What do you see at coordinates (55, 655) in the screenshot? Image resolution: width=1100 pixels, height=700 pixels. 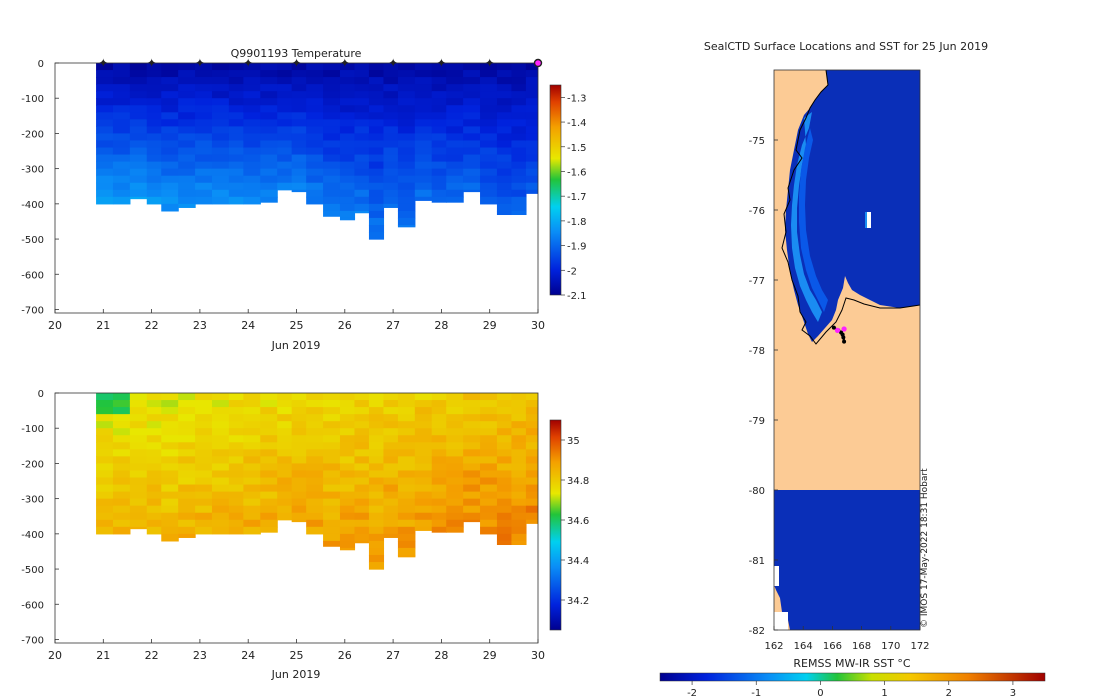 I see `x-tick-label: 20` at bounding box center [55, 655].